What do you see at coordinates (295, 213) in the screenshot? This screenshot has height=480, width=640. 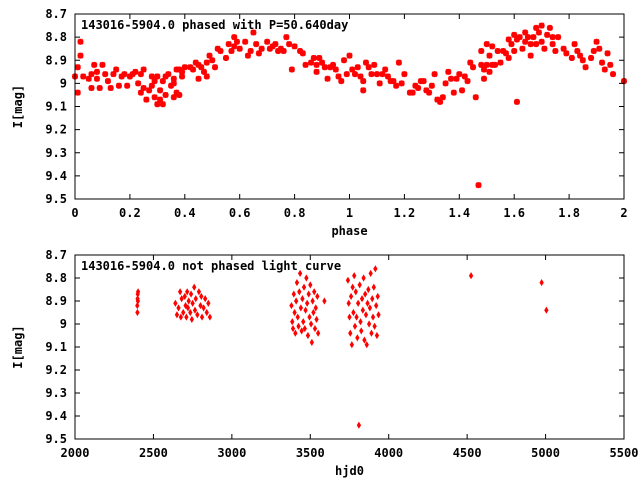 I see `phased-x-tick-label: 0.8` at bounding box center [295, 213].